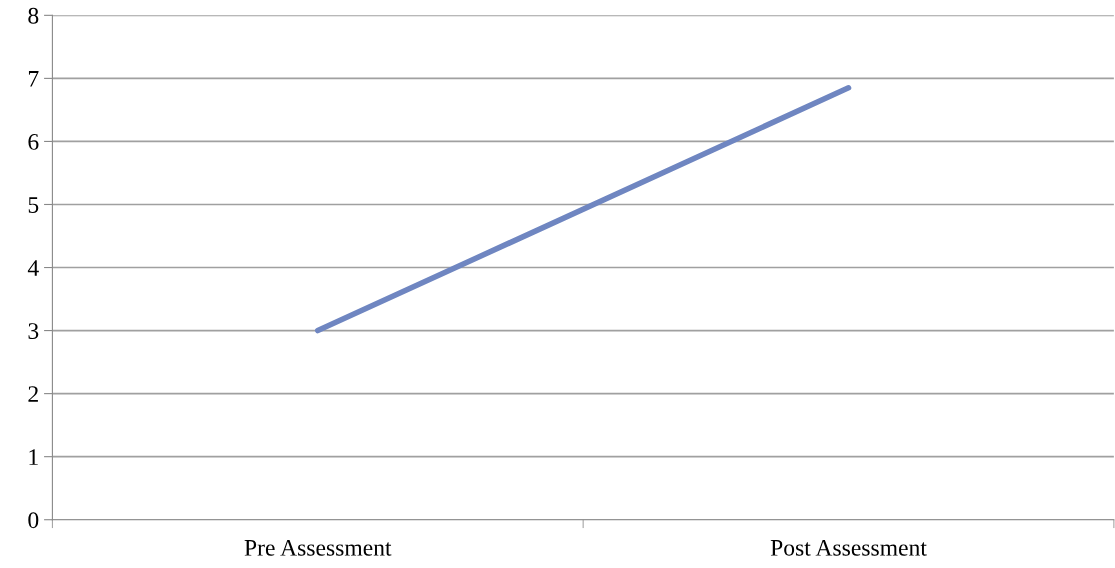 The width and height of the screenshot is (1115, 568). Describe the element at coordinates (33, 394) in the screenshot. I see `y-tick-label: 2` at that location.